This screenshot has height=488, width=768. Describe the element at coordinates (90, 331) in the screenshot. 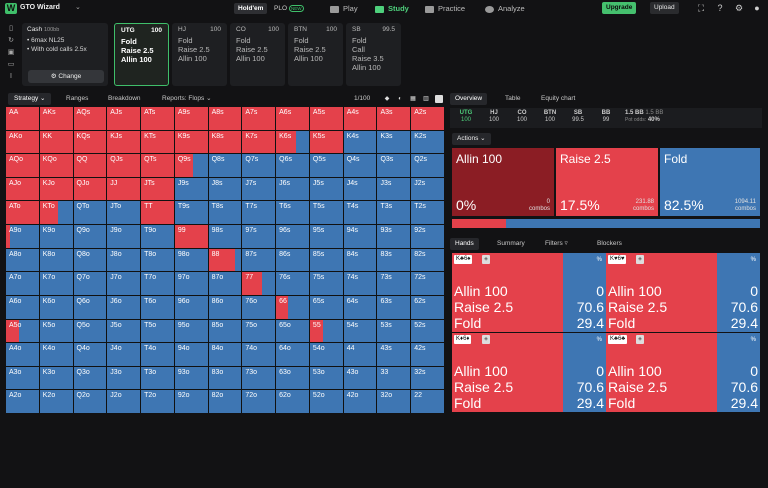

I see `hand-cell: Q5o` at that location.